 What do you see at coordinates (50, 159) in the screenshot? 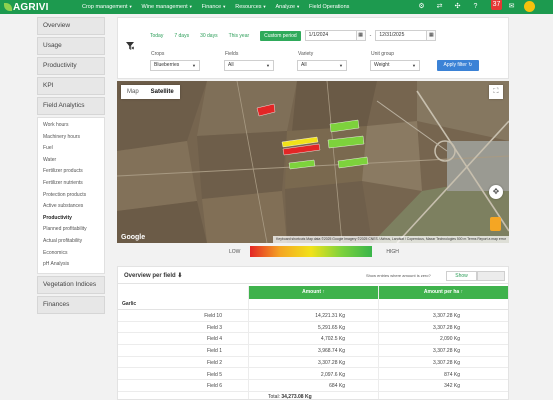
I see `submenu-item-water: Water` at bounding box center [50, 159].